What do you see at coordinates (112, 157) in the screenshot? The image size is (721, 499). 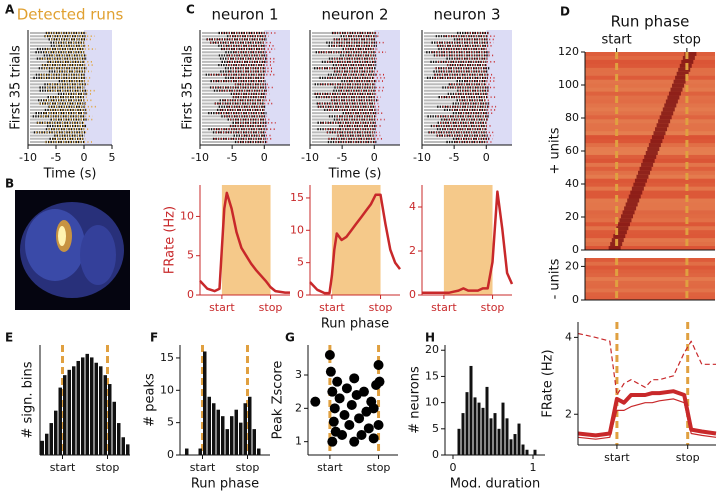 I see `x-tick-label: 5` at bounding box center [112, 157].